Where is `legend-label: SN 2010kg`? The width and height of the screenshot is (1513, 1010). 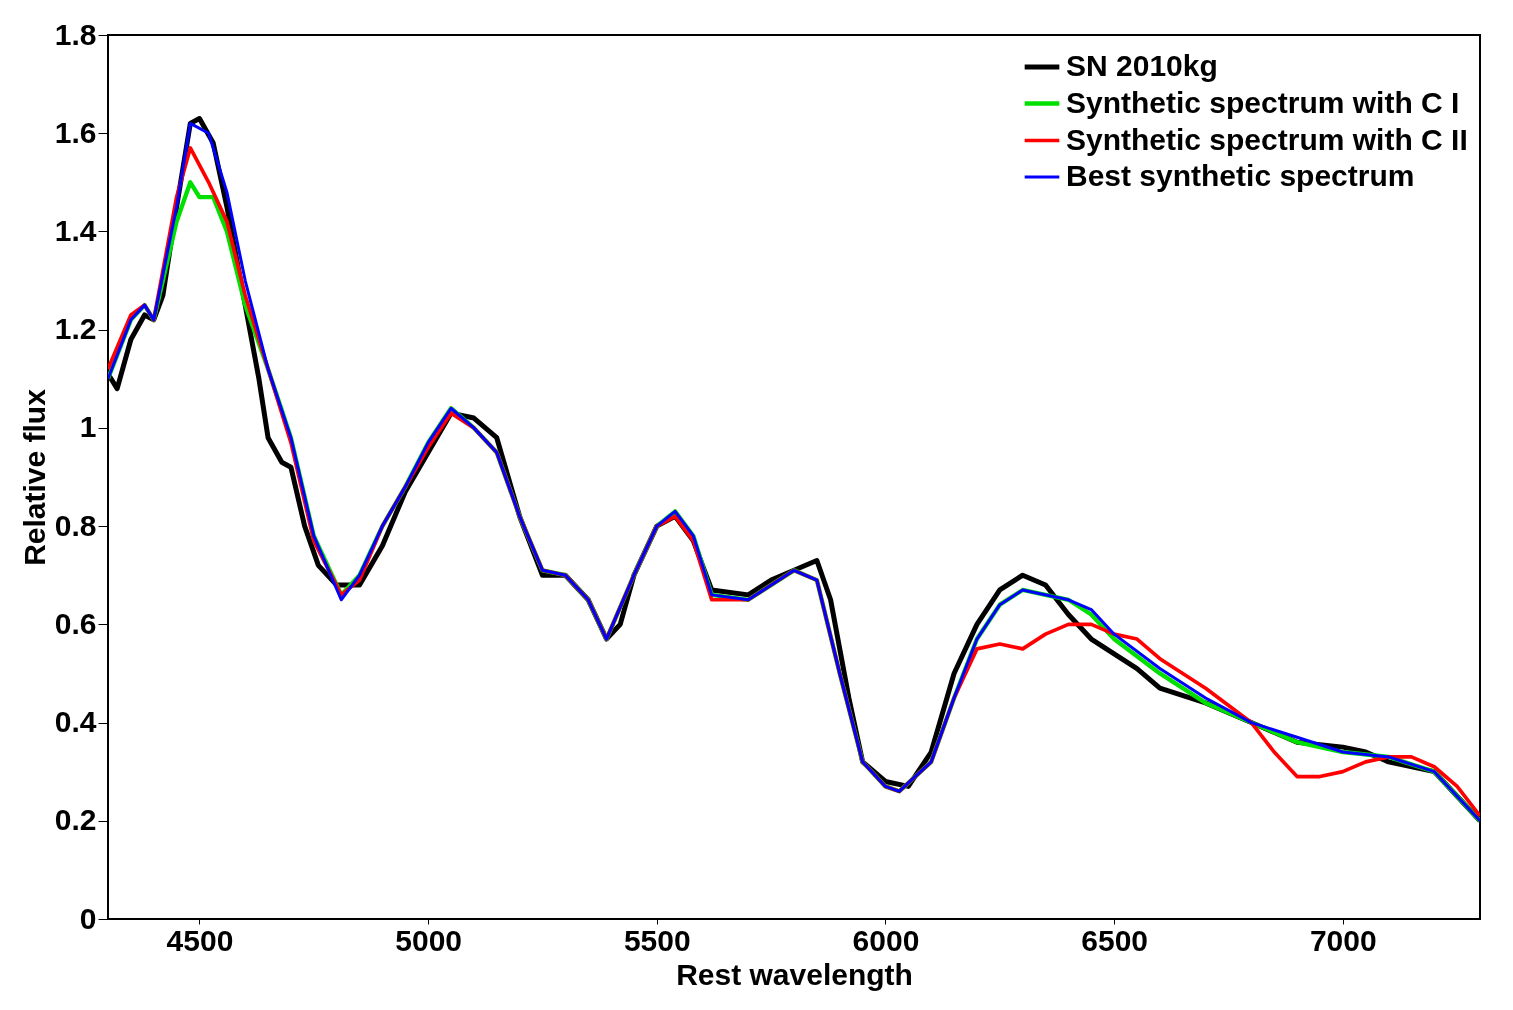
legend-label: SN 2010kg is located at coordinates (1142, 65).